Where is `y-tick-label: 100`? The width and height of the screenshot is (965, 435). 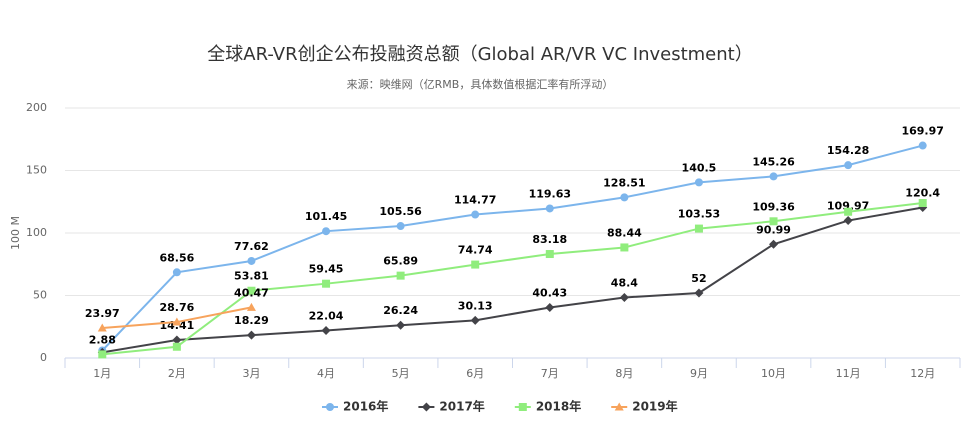
y-tick-label: 100 is located at coordinates (36, 232).